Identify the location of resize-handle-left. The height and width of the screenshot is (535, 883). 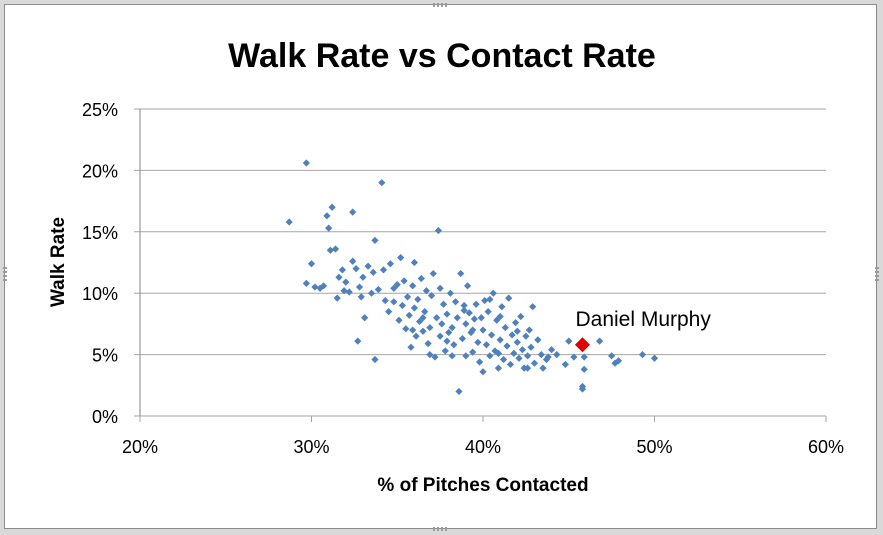
(5, 273).